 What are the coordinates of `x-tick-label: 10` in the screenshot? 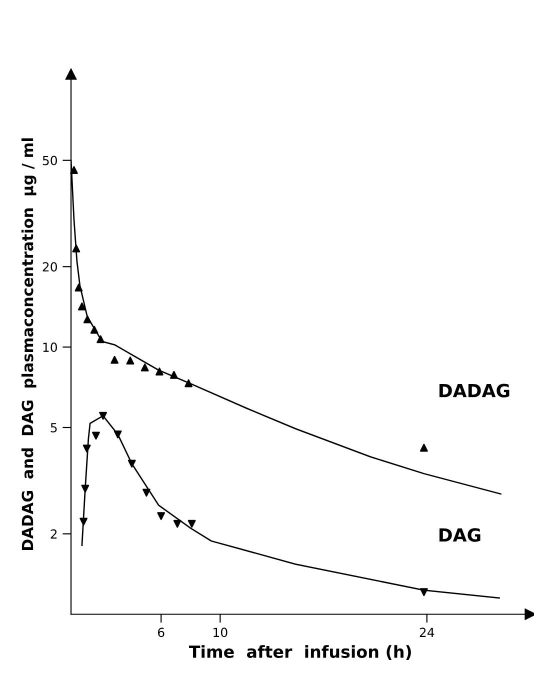 It's located at (221, 633).